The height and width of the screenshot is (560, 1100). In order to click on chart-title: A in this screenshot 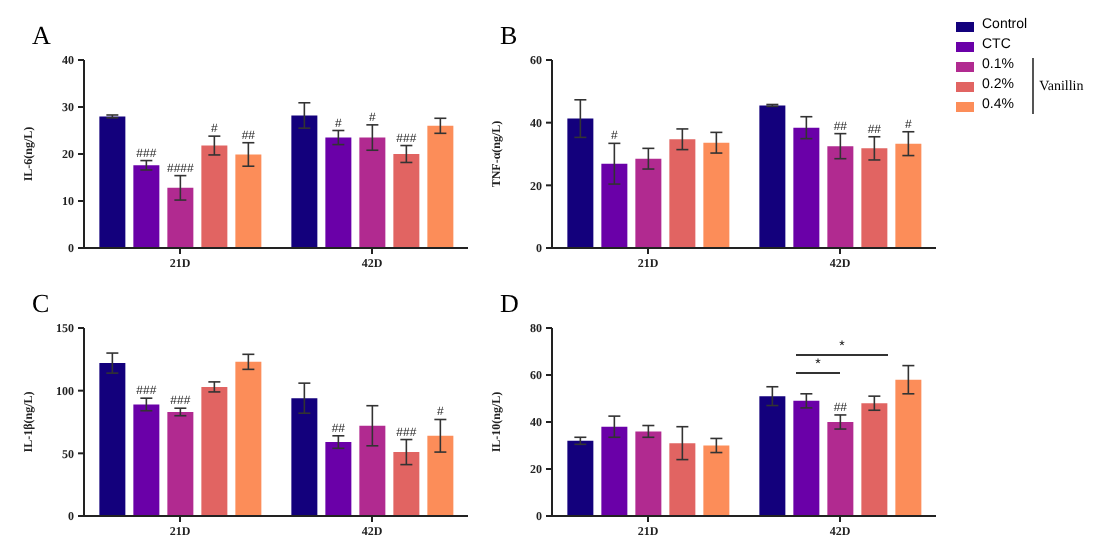, I will do `click(41, 36)`.